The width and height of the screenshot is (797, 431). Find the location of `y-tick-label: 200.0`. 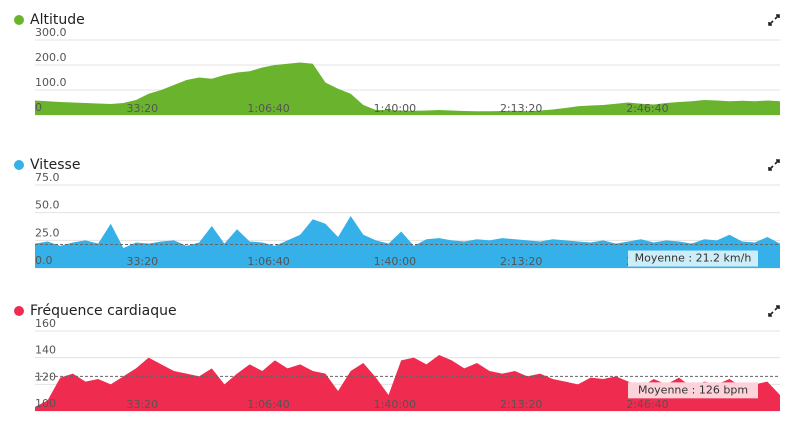

y-tick-label: 200.0 is located at coordinates (51, 57).